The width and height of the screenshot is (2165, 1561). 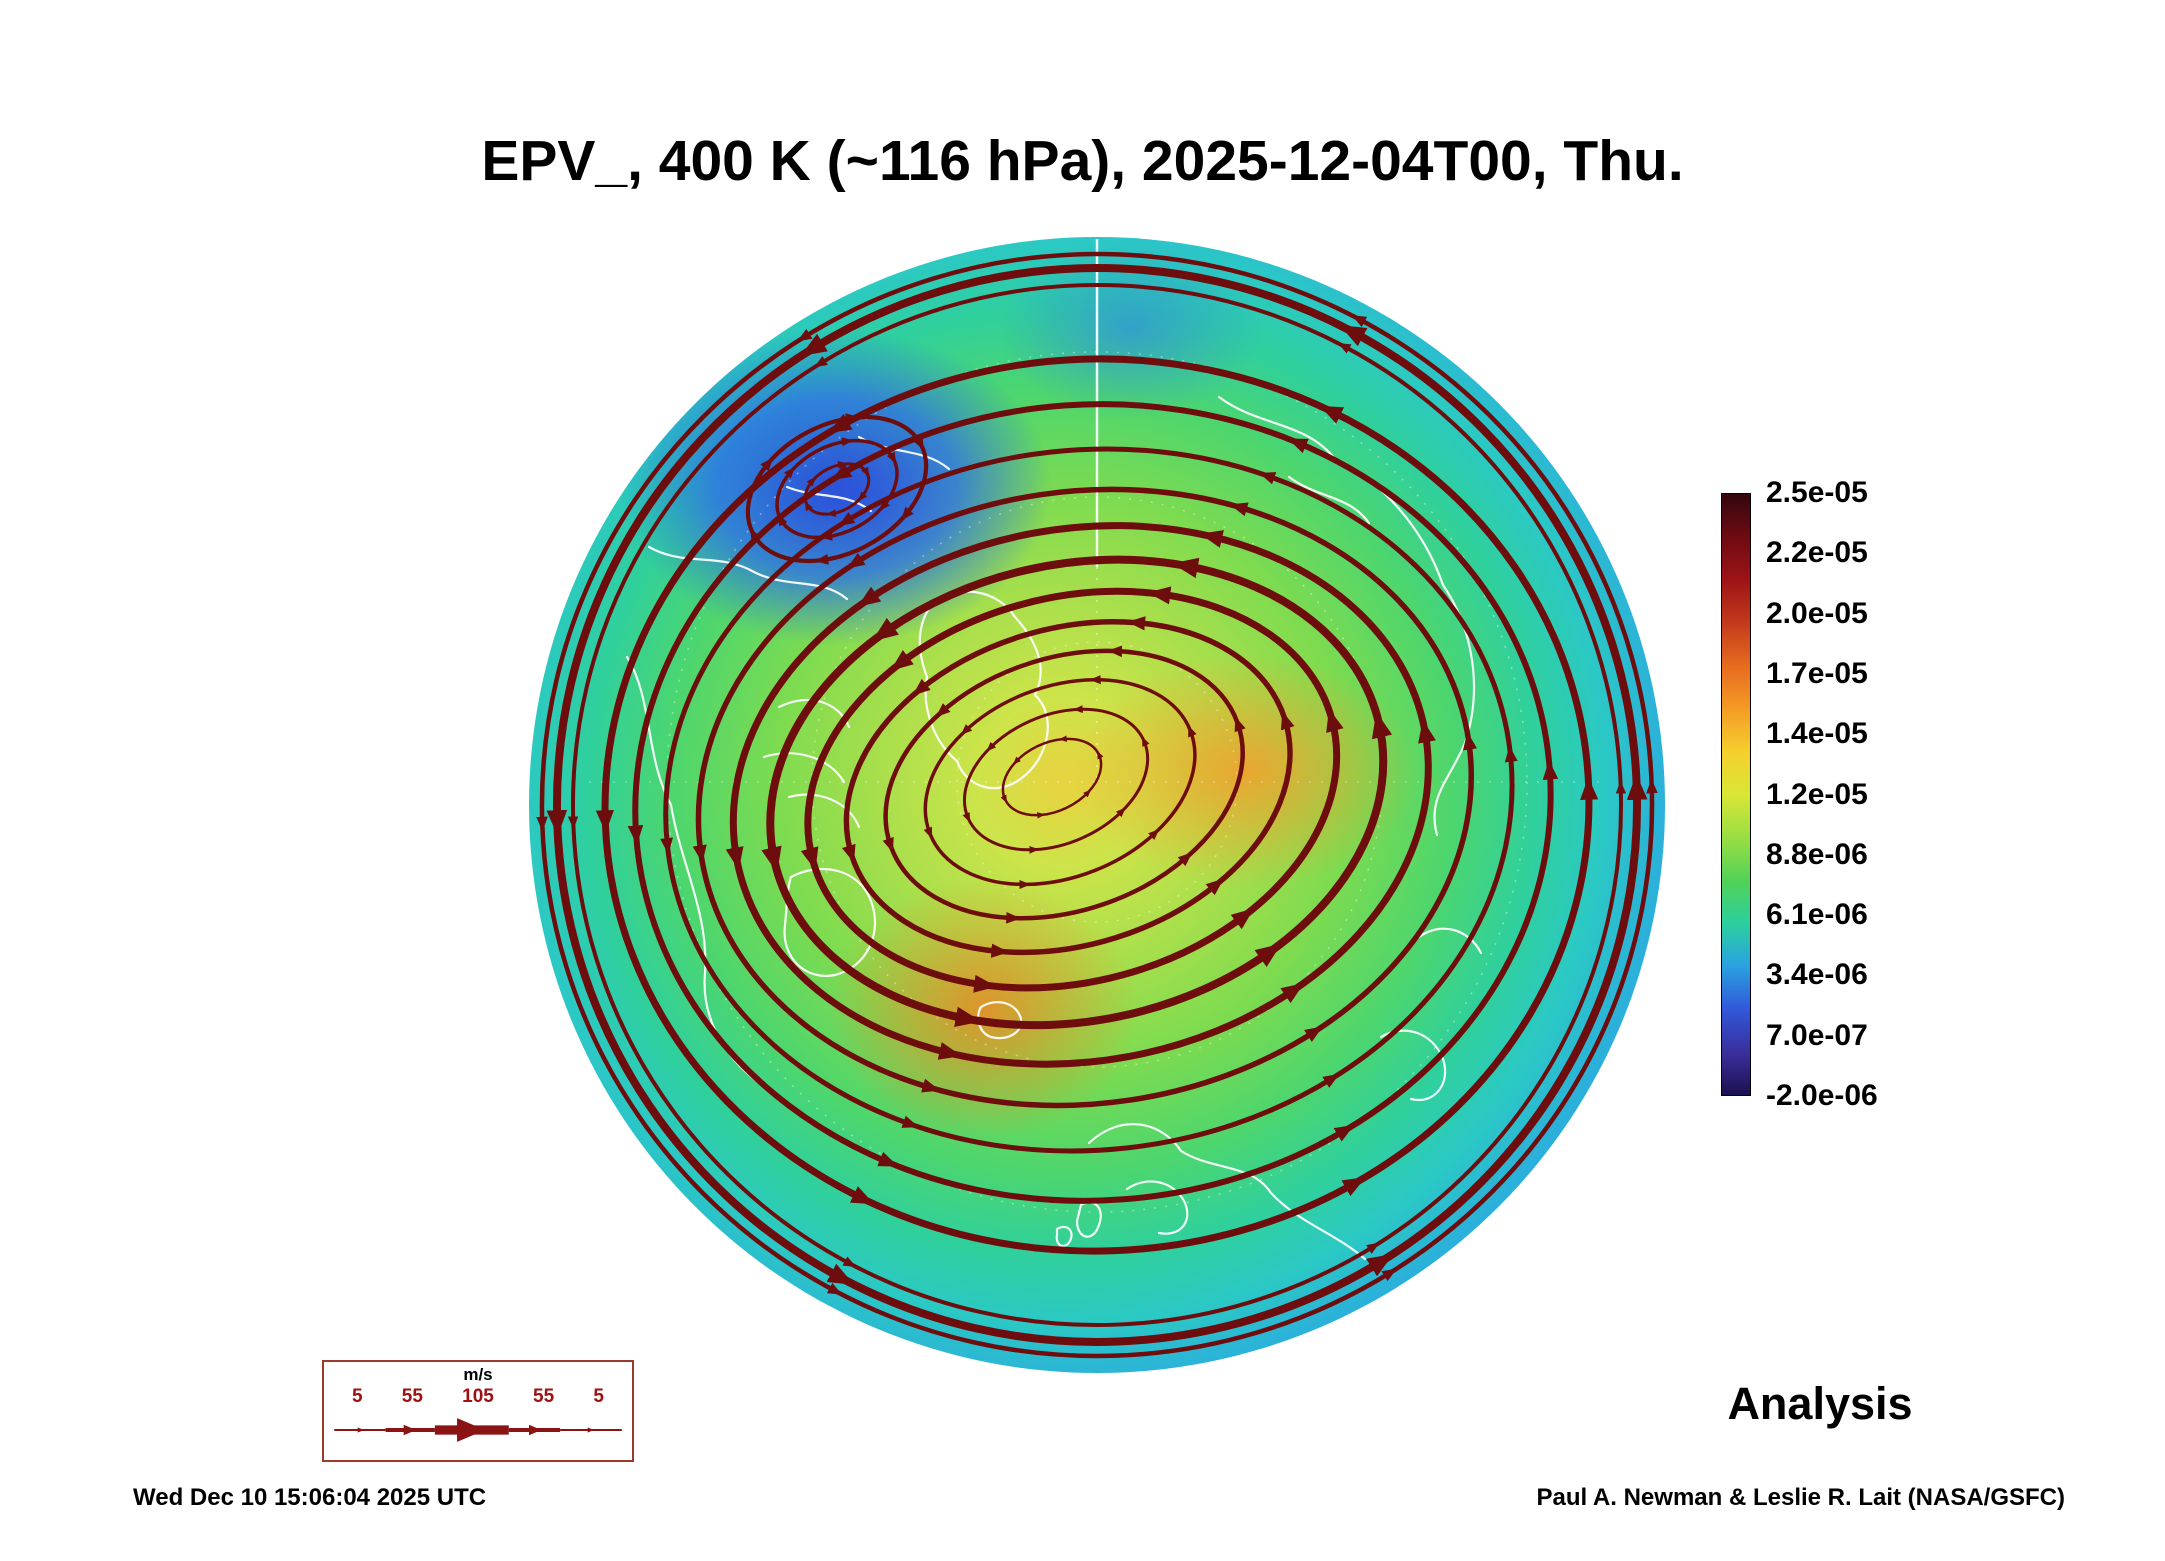 What do you see at coordinates (983, 690) in the screenshot?
I see `coastline-greenland` at bounding box center [983, 690].